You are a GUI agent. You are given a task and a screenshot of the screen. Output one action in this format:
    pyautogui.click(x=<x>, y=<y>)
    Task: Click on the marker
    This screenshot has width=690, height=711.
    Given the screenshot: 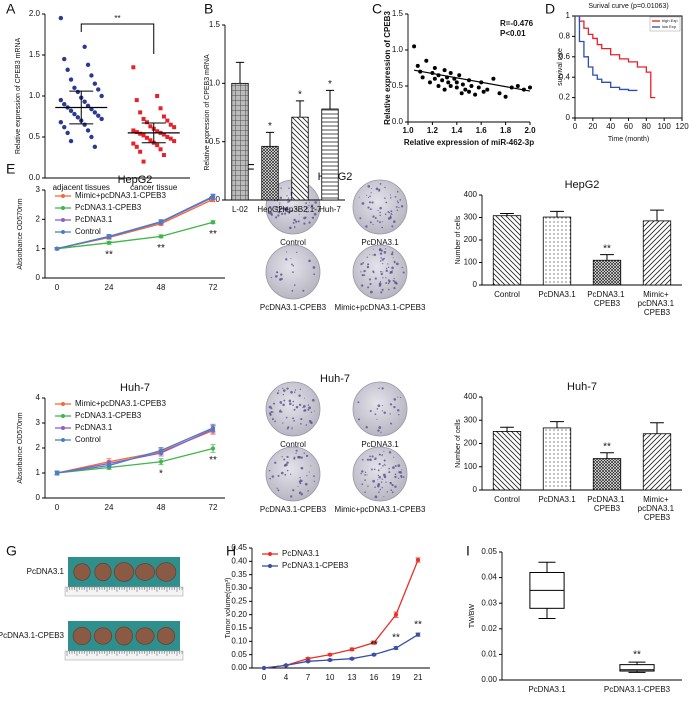 What is the action you would take?
    pyautogui.click(x=213, y=448)
    